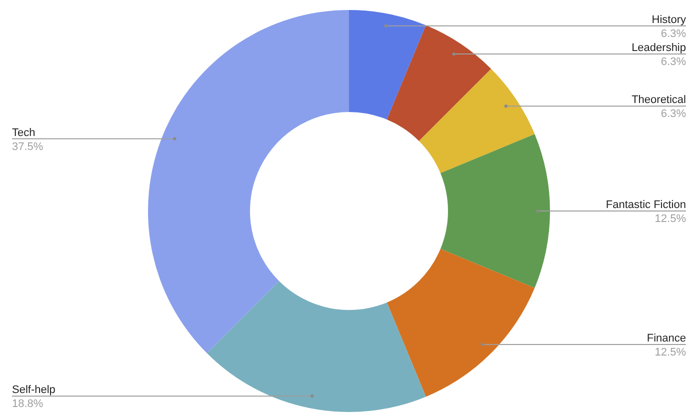  I want to click on slice-label: Tech, so click(24, 132).